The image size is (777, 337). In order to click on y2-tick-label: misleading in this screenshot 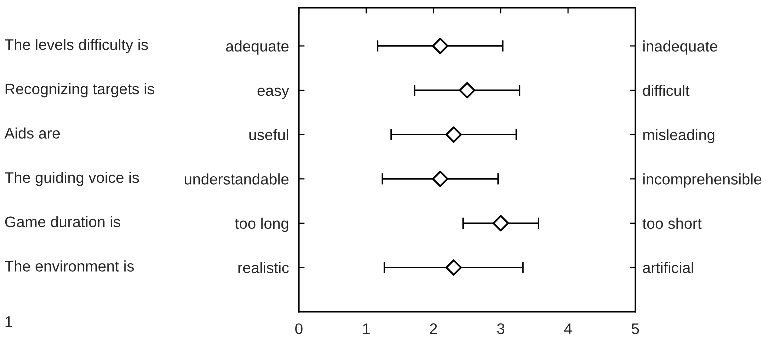, I will do `click(679, 136)`.